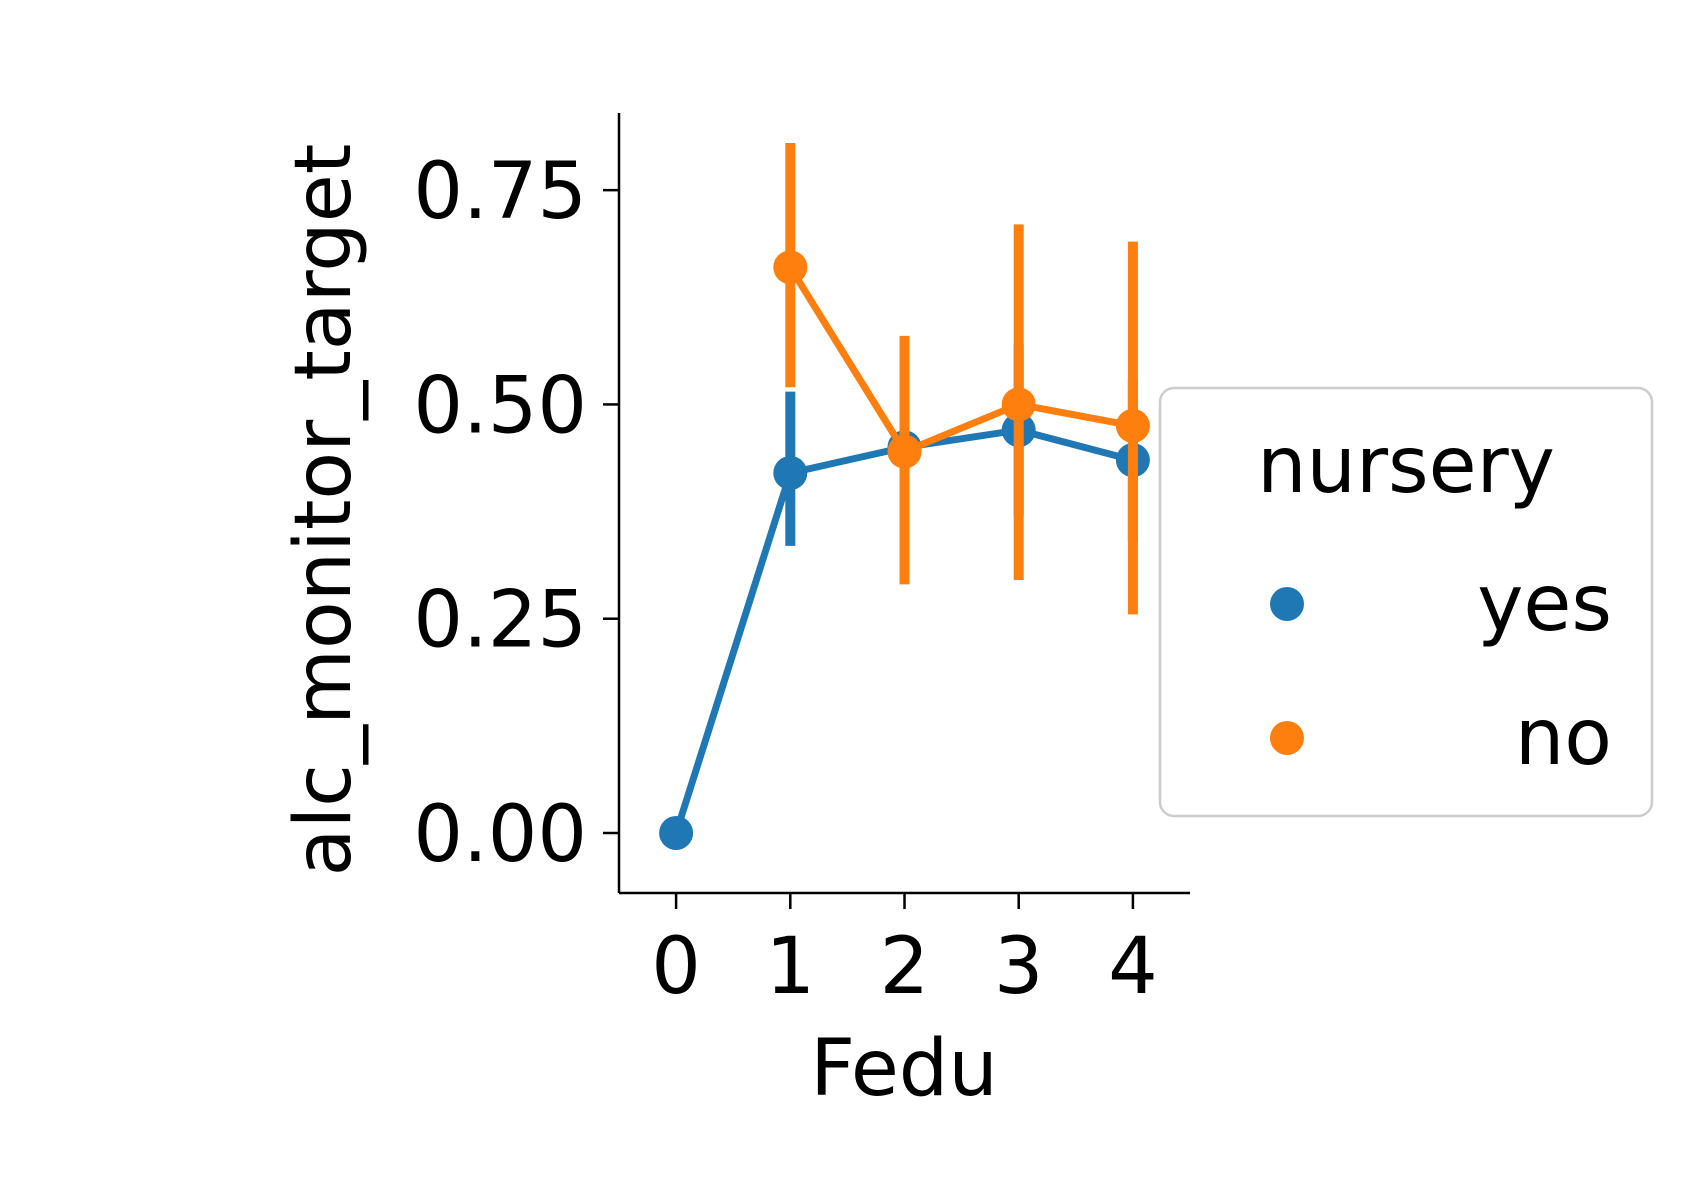 This screenshot has height=1200, width=1688. I want to click on y-tick-label: 0.50, so click(500, 406).